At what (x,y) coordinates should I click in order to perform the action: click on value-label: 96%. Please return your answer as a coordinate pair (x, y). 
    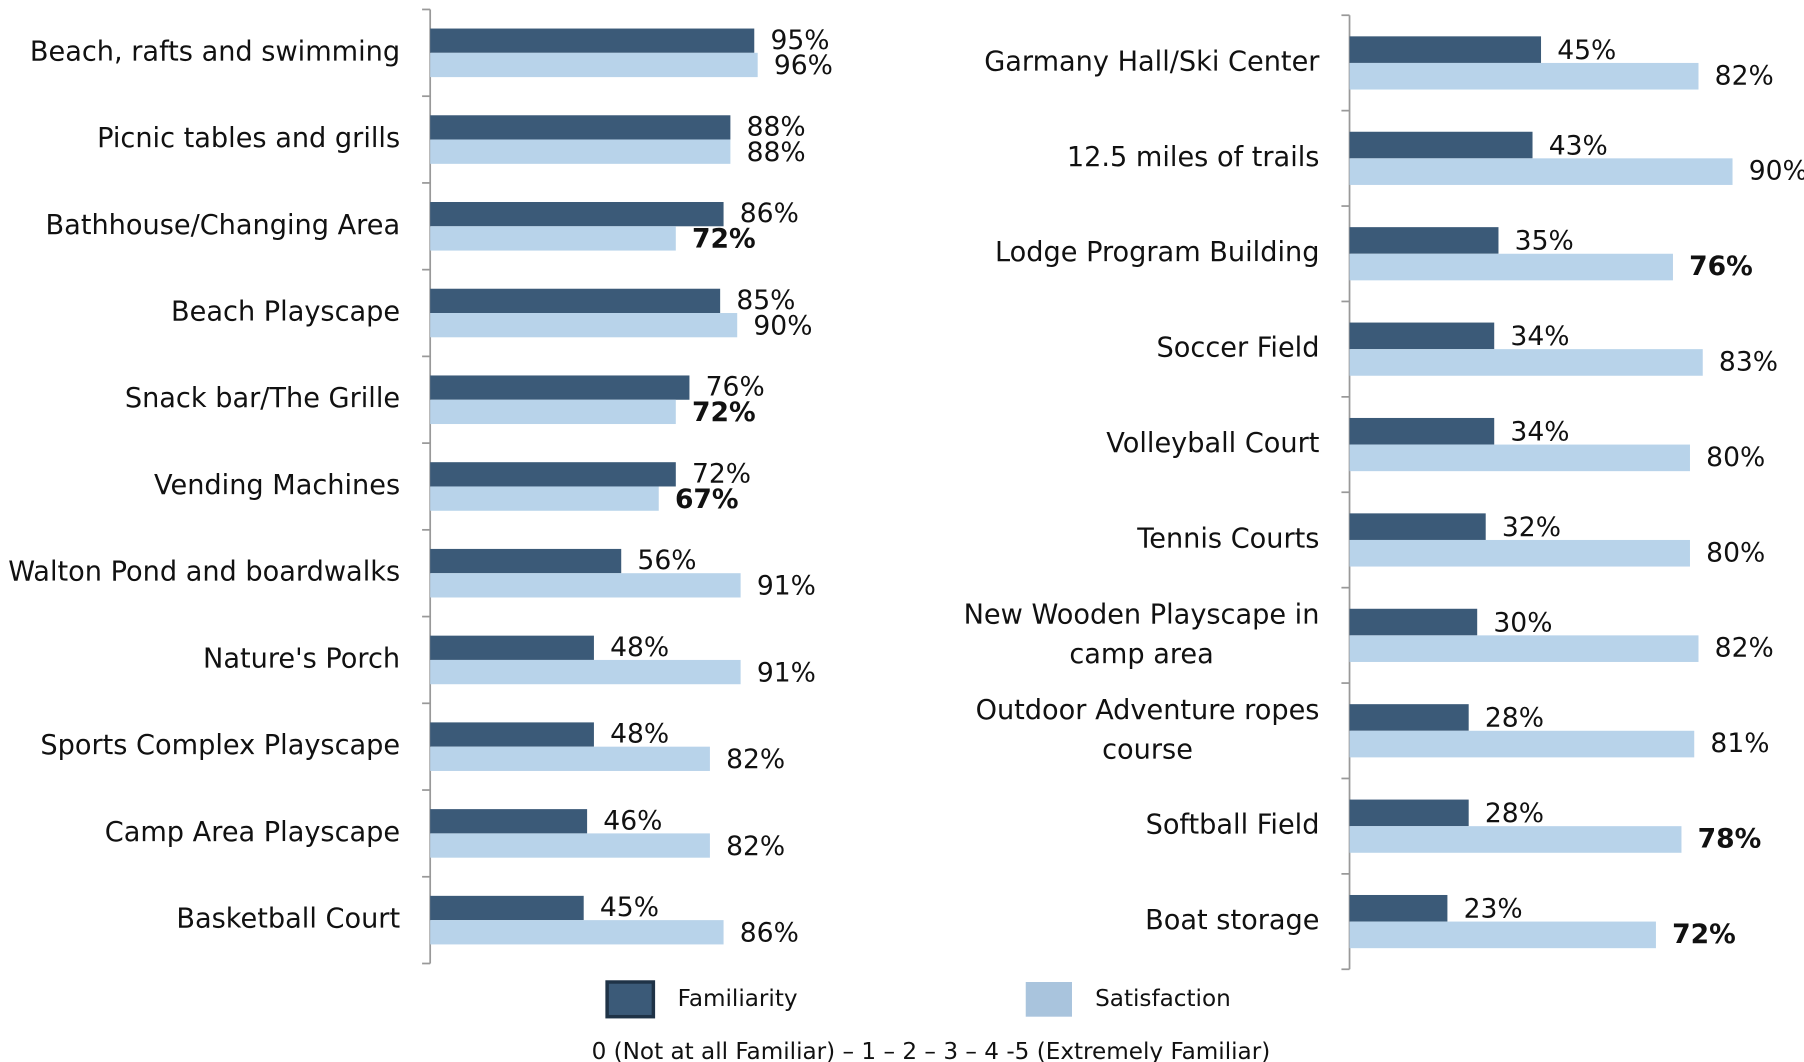
    Looking at the image, I should click on (803, 65).